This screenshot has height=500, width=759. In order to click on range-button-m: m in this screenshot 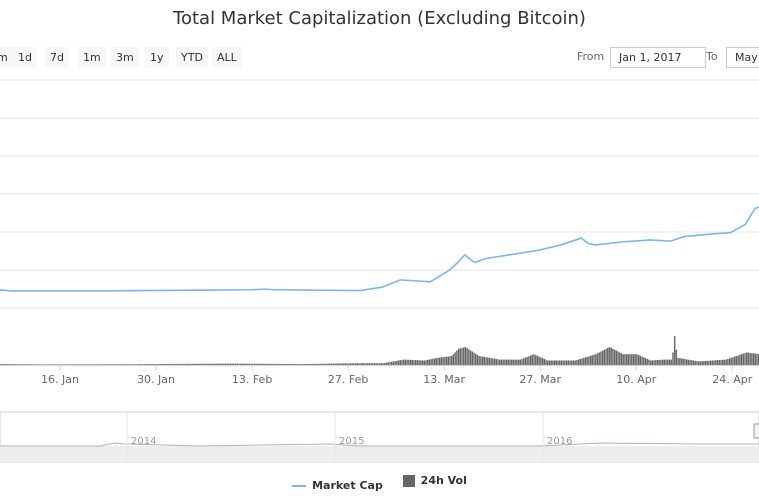, I will do `click(6, 57)`.